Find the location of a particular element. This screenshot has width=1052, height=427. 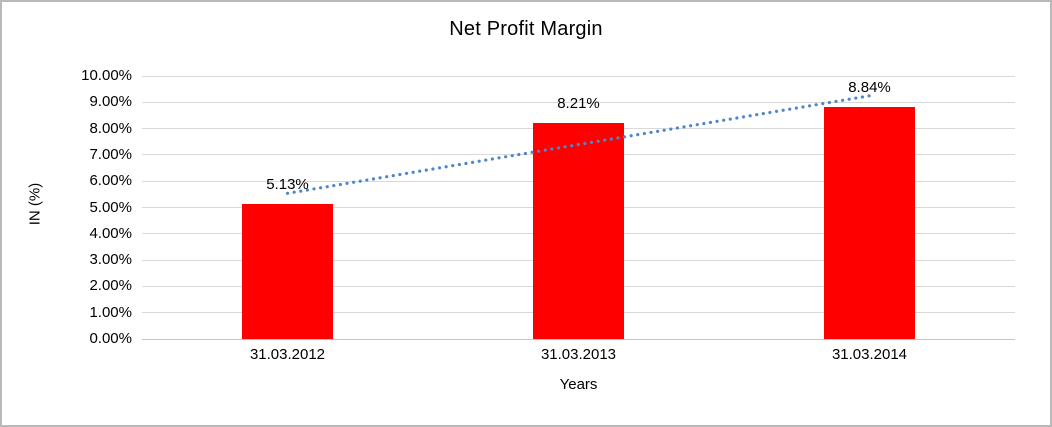

data-label: 5.13% is located at coordinates (287, 185).